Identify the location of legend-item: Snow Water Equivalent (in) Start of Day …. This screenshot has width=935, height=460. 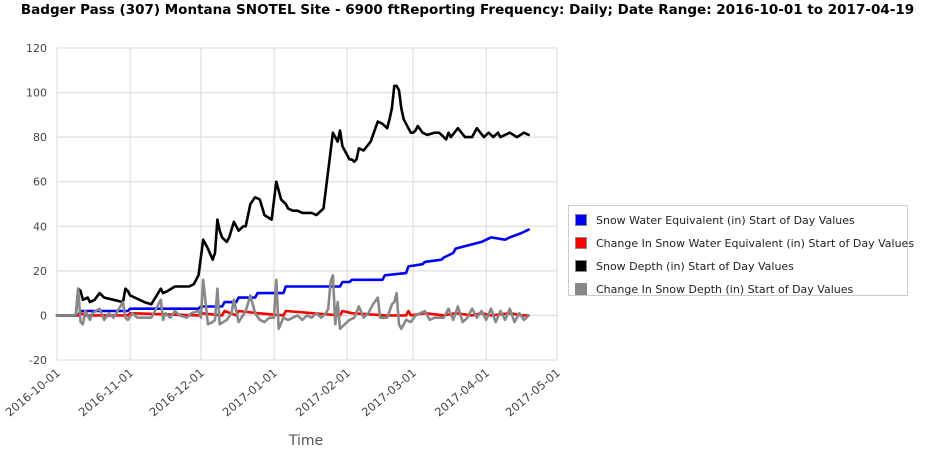
(715, 220).